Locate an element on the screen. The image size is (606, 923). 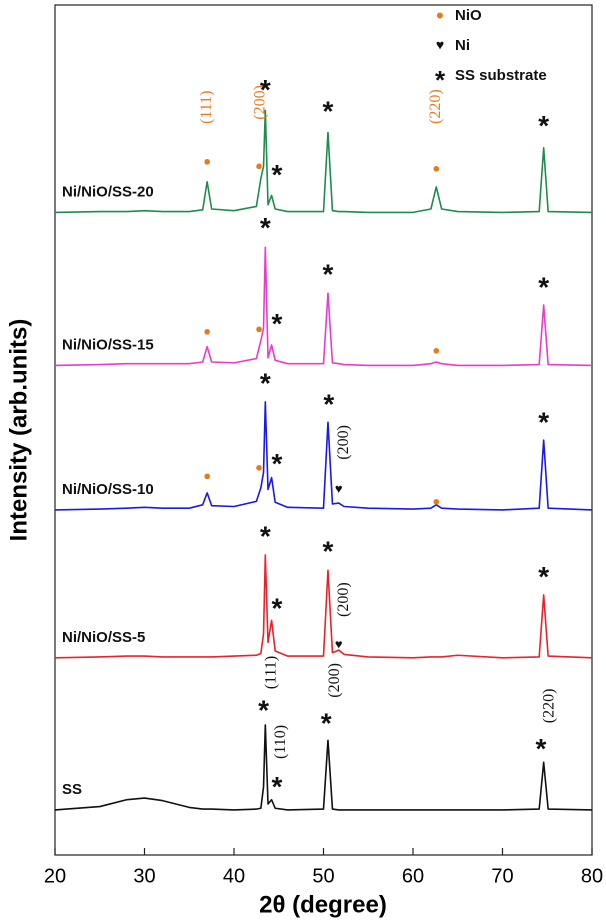
x-tick-label: 30 is located at coordinates (144, 876).